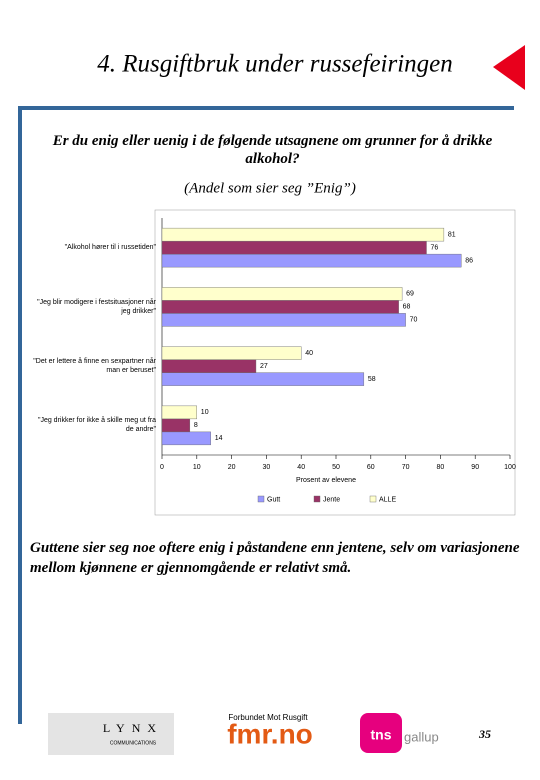 Image resolution: width=540 pixels, height=780 pixels. What do you see at coordinates (452, 234) in the screenshot?
I see `data-label: 81` at bounding box center [452, 234].